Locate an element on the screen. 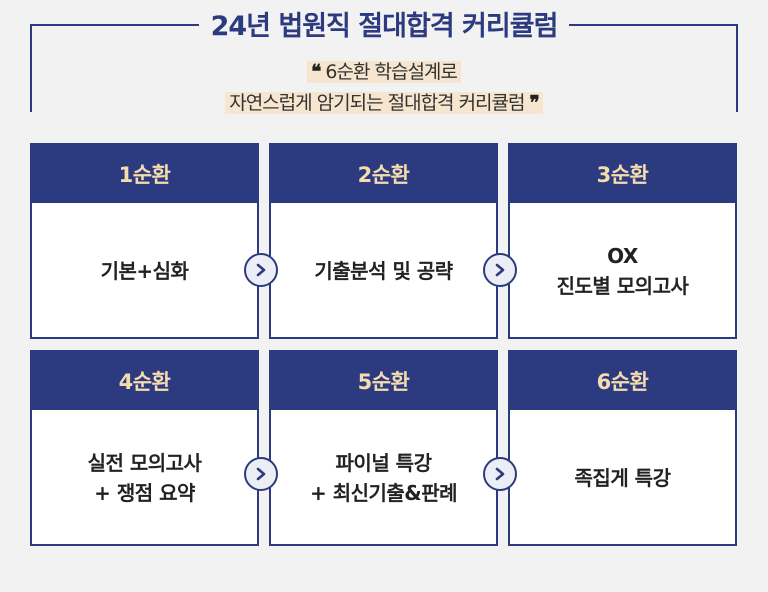  cycle-label: 5순환 is located at coordinates (383, 381).